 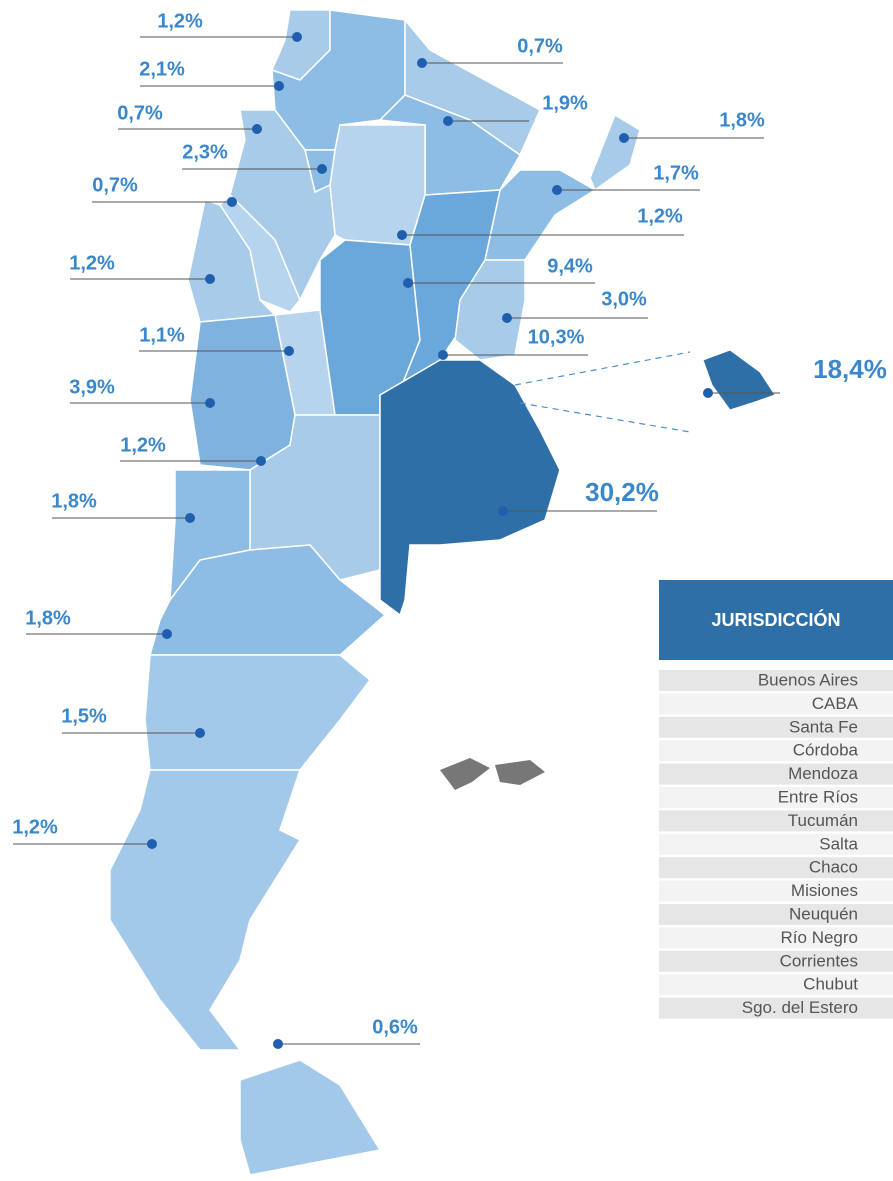 I want to click on value-label: 1,5%, so click(x=84, y=716).